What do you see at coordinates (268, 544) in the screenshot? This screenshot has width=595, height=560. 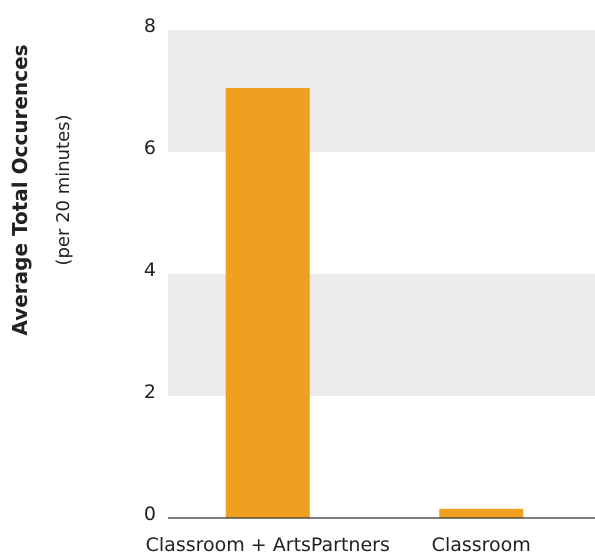 I see `x-category-label: Classroom + ArtsPartners` at bounding box center [268, 544].